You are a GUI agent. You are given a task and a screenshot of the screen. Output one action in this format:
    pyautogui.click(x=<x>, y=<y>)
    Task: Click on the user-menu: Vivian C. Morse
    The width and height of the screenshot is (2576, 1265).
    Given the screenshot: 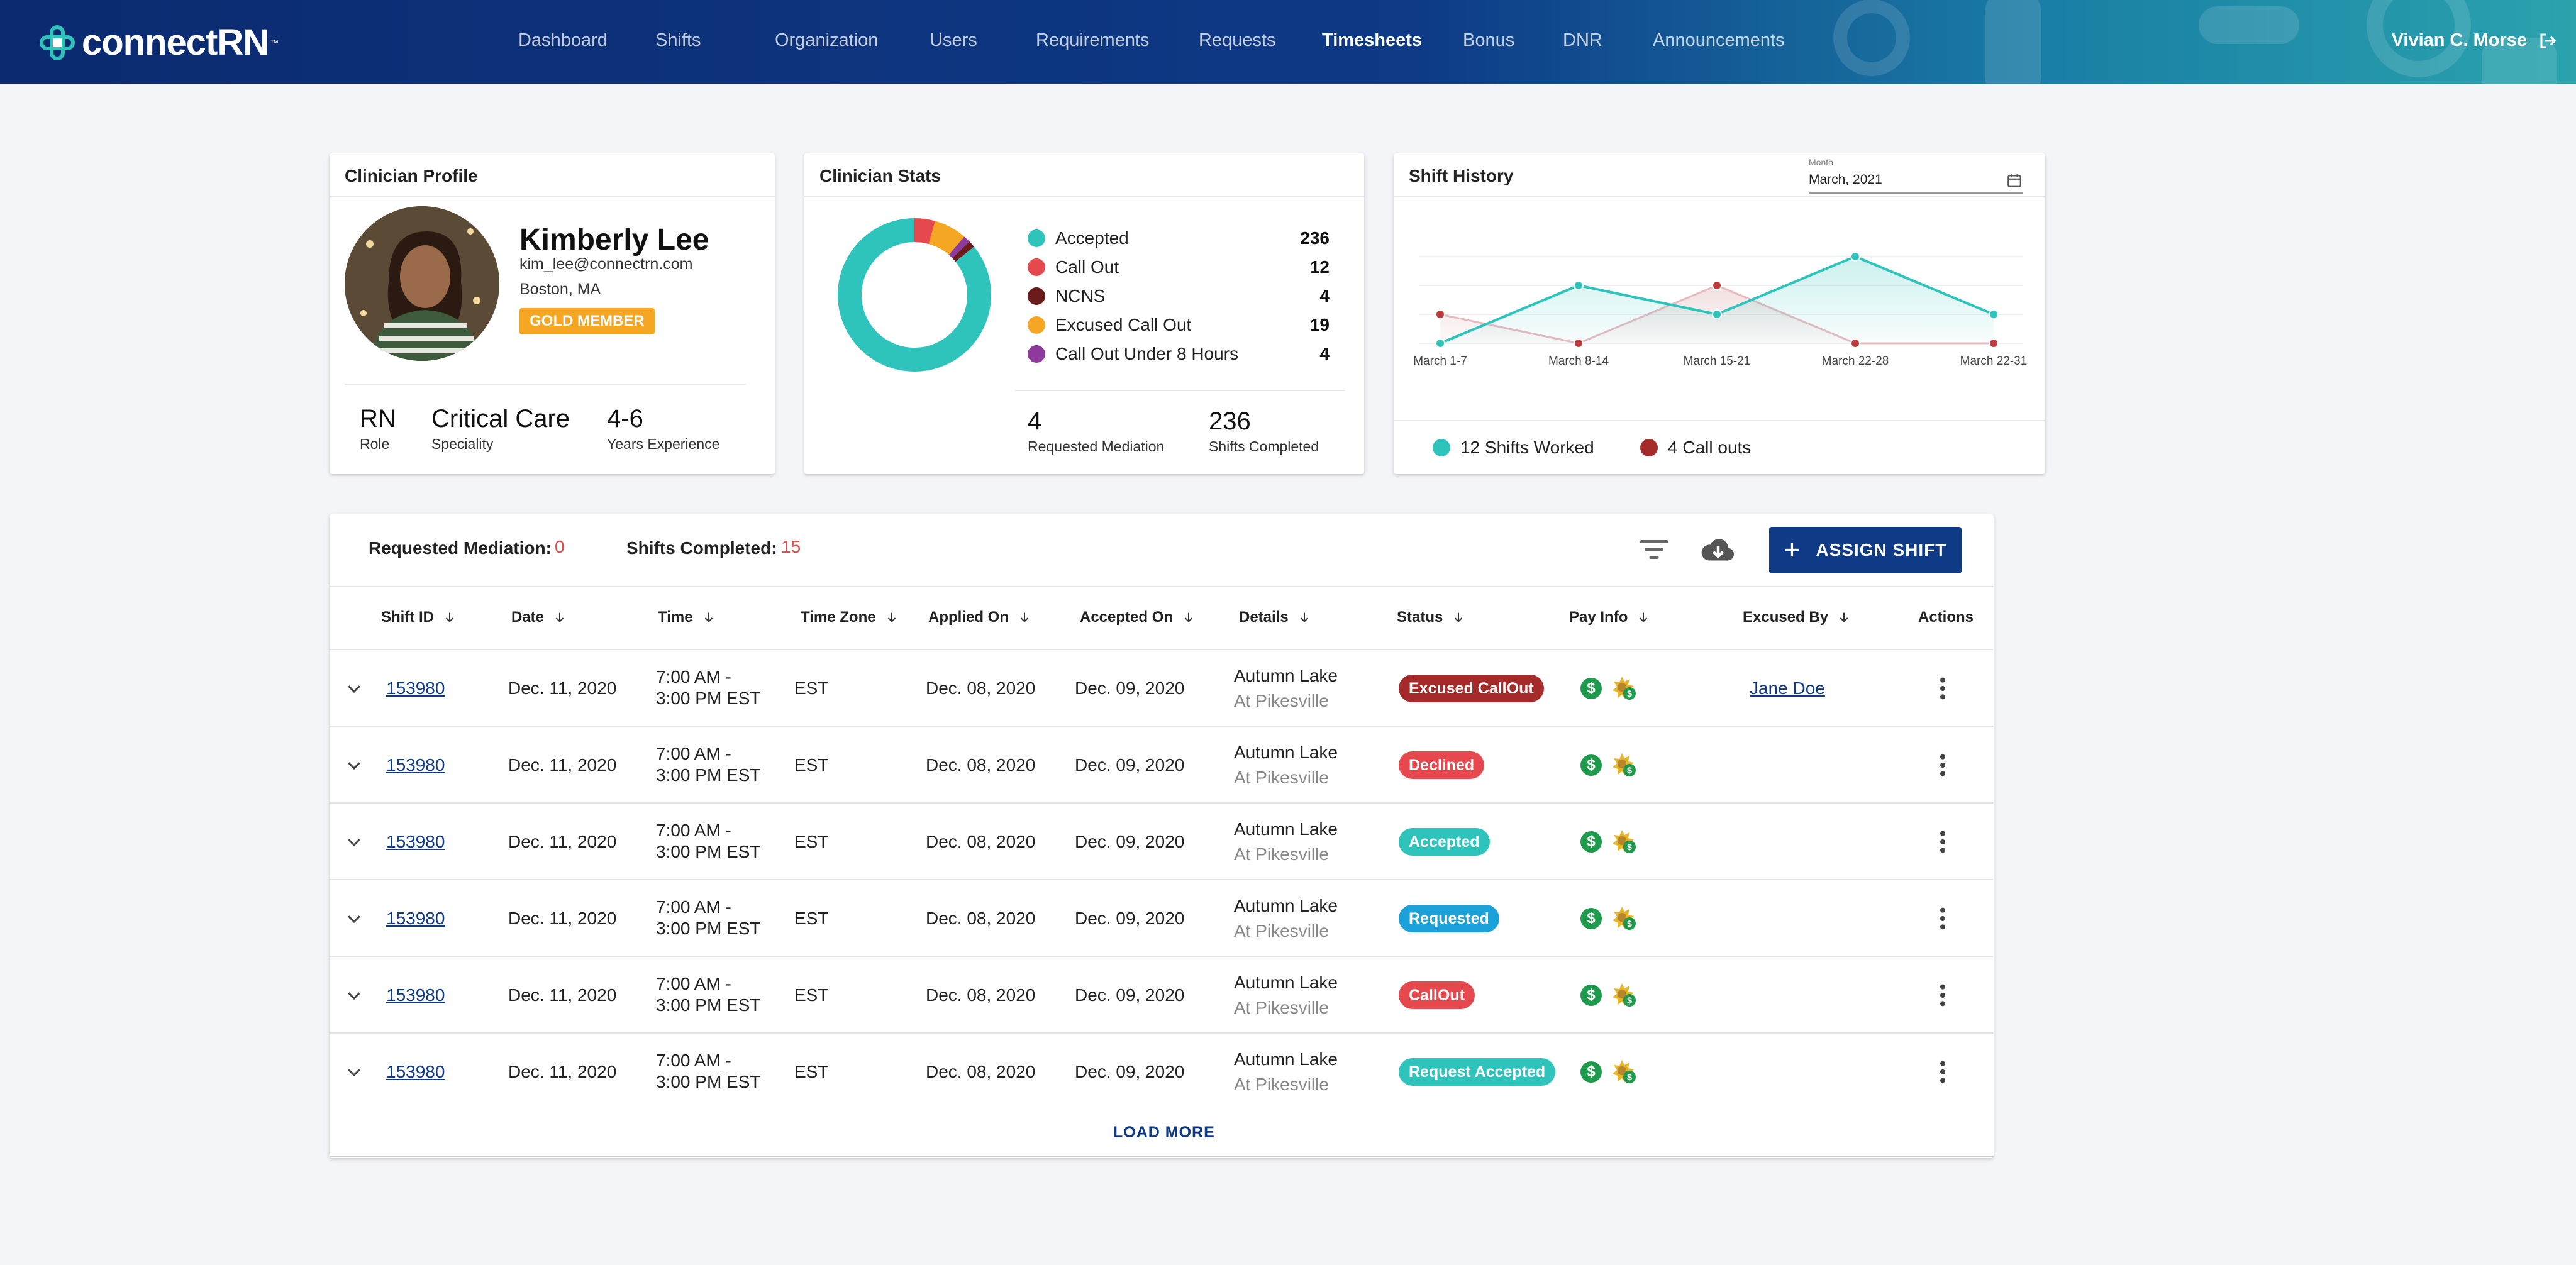 What is the action you would take?
    pyautogui.click(x=2474, y=40)
    